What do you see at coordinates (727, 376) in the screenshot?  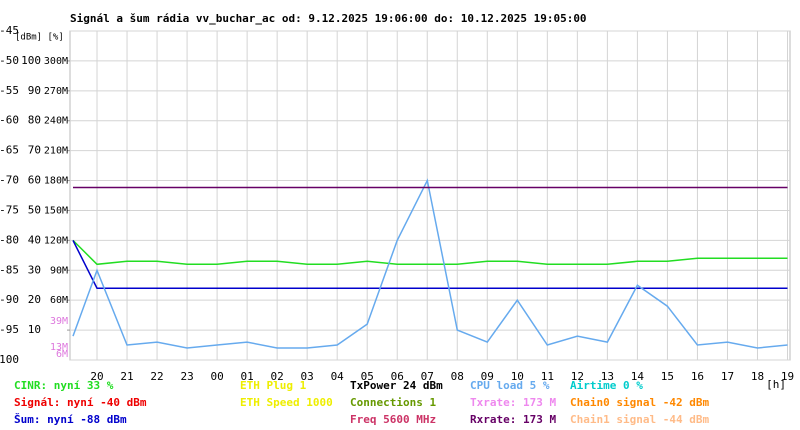 I see `x-tick-label: 17` at bounding box center [727, 376].